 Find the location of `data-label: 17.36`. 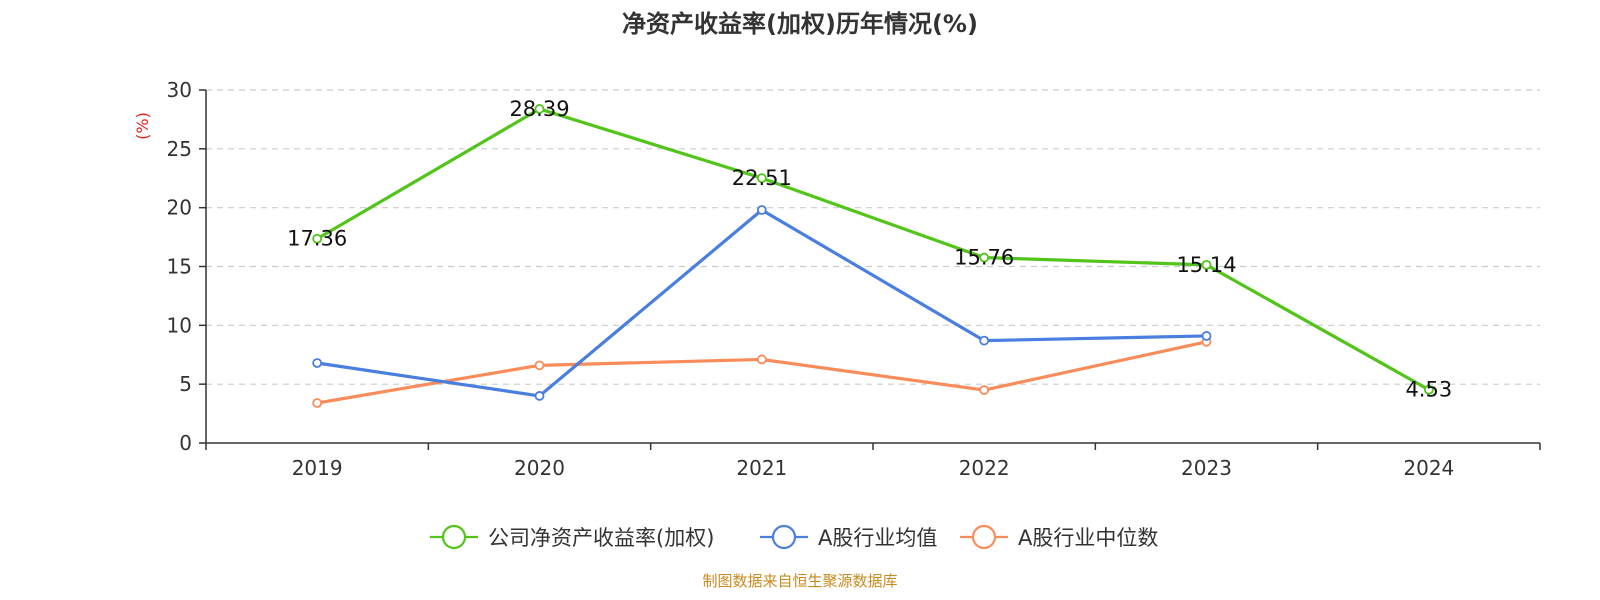

data-label: 17.36 is located at coordinates (317, 239).